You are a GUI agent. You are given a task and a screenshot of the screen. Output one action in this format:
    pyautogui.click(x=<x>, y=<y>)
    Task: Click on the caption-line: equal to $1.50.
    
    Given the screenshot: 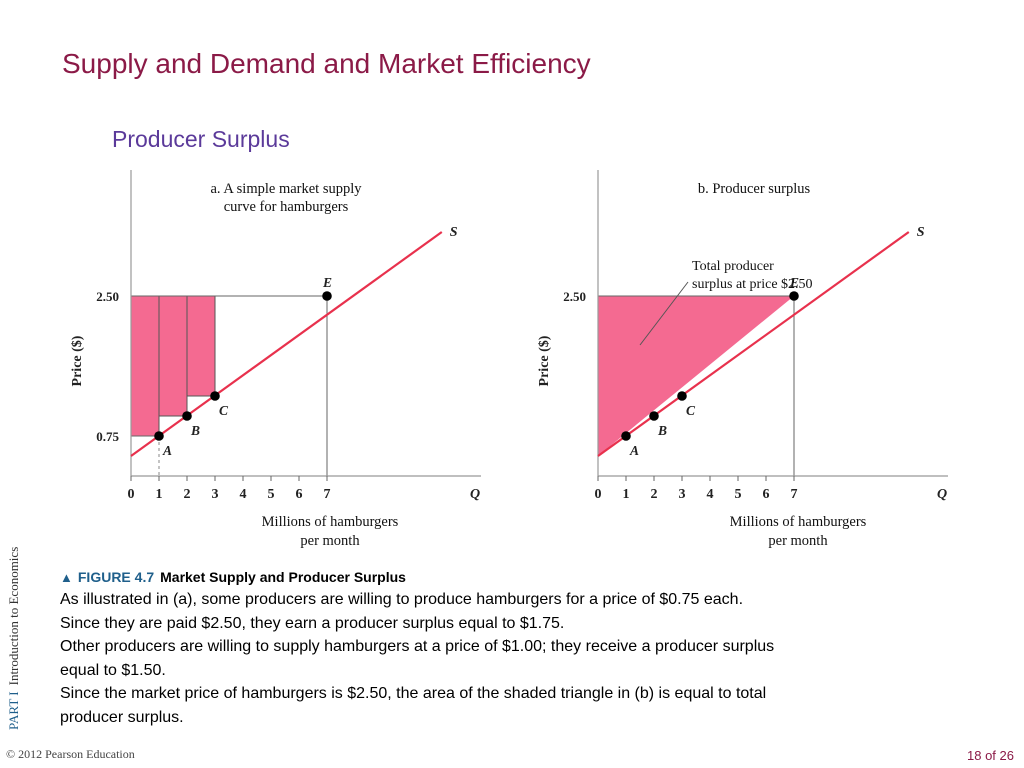 What is the action you would take?
    pyautogui.click(x=113, y=670)
    